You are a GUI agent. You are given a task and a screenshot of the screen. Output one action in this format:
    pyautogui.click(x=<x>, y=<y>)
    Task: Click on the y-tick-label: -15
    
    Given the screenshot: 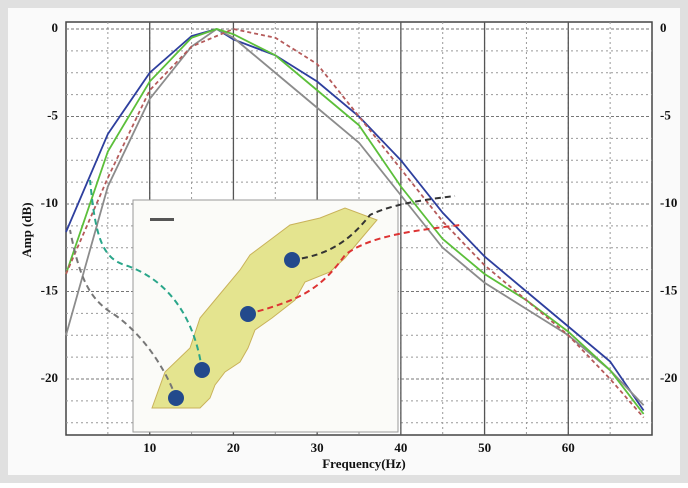 What is the action you would take?
    pyautogui.click(x=50, y=289)
    